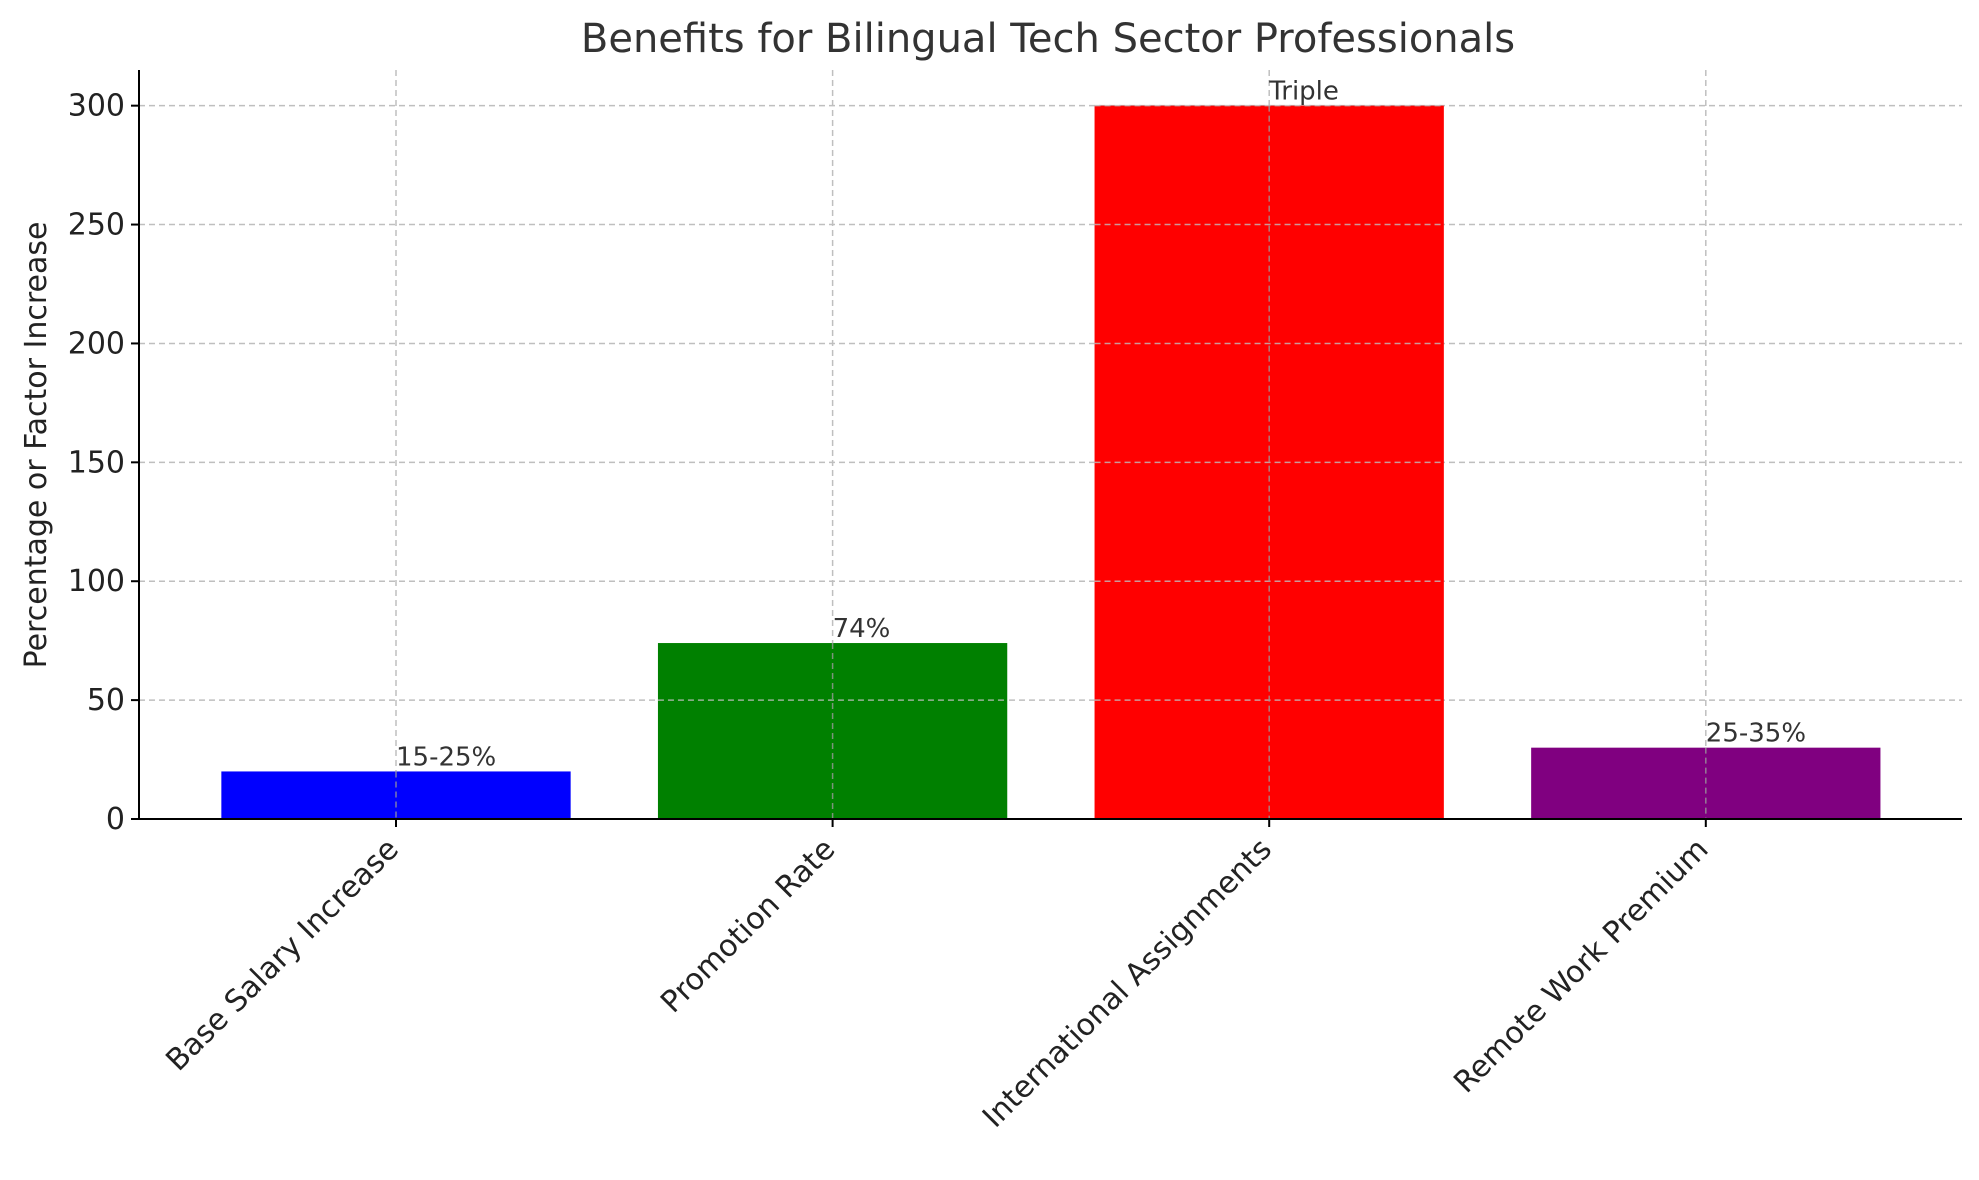  What do you see at coordinates (748, 926) in the screenshot?
I see `x-tick-label: Promotion Rate` at bounding box center [748, 926].